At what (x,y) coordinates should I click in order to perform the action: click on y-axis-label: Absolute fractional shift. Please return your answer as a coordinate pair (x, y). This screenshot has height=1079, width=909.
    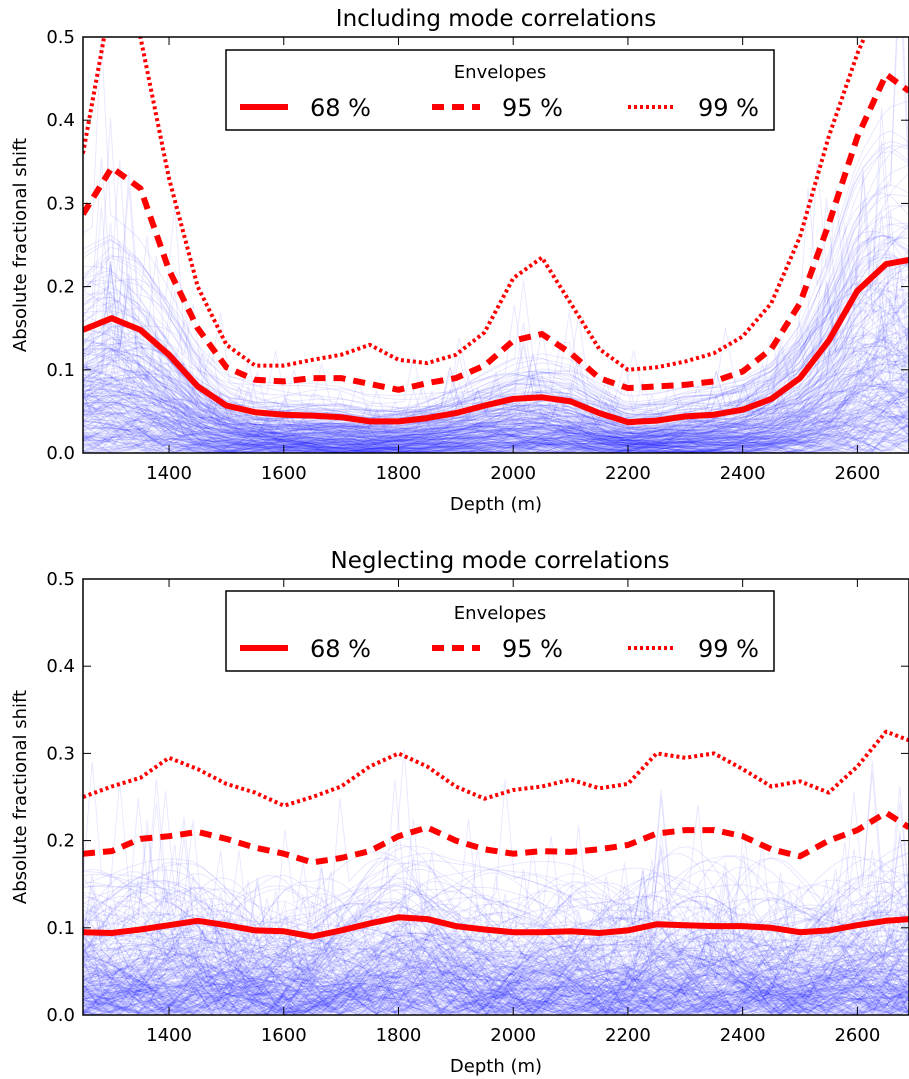
    Looking at the image, I should click on (20, 245).